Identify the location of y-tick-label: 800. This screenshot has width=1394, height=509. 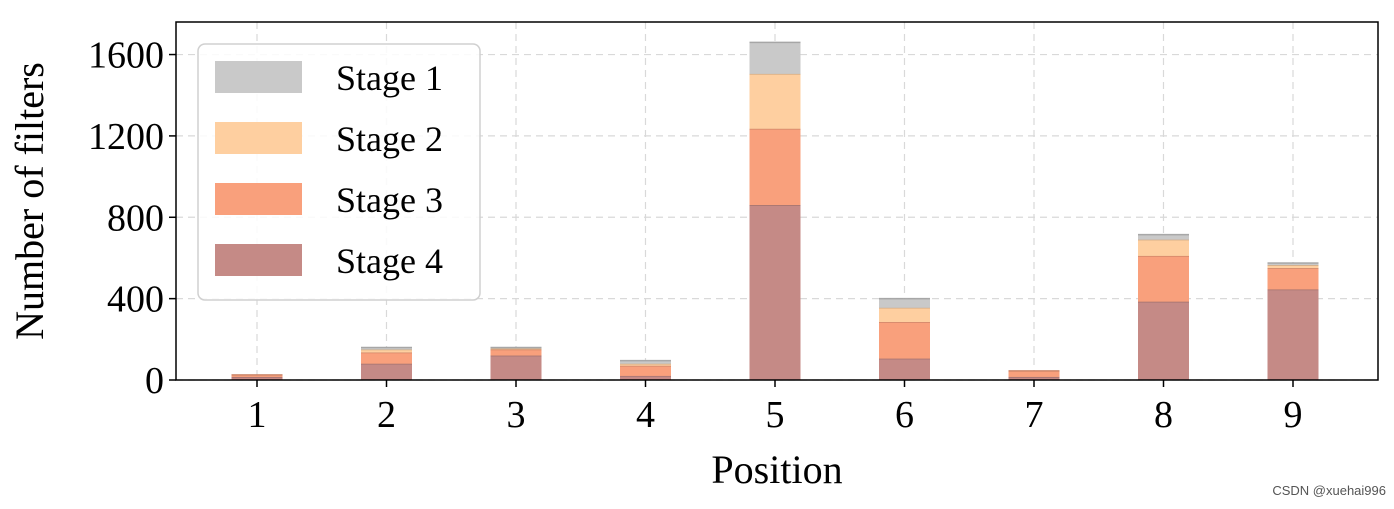
(135, 218).